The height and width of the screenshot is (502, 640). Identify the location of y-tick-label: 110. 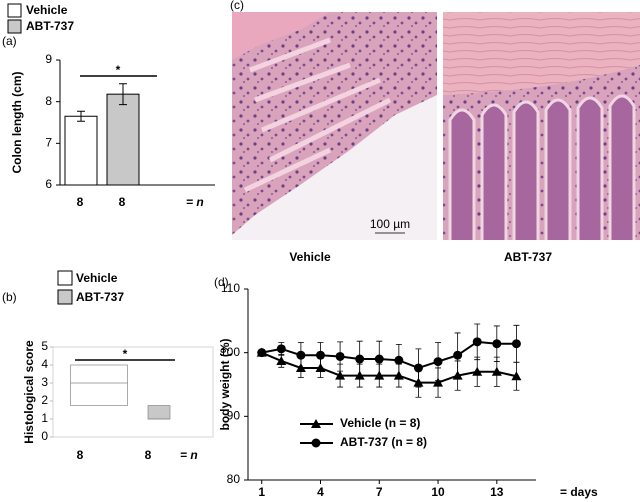
(230, 288).